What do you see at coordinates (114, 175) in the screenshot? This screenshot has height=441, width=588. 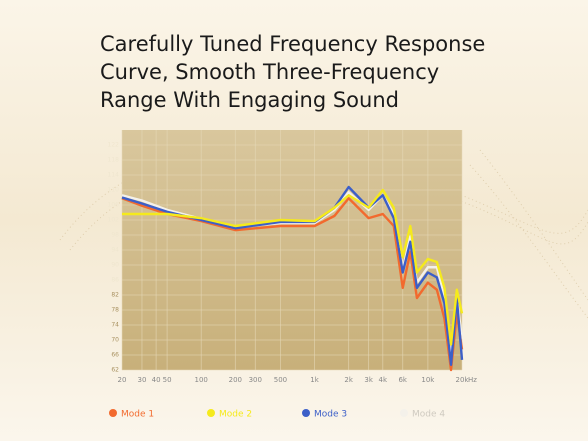 I see `y-tick-label: 114` at bounding box center [114, 175].